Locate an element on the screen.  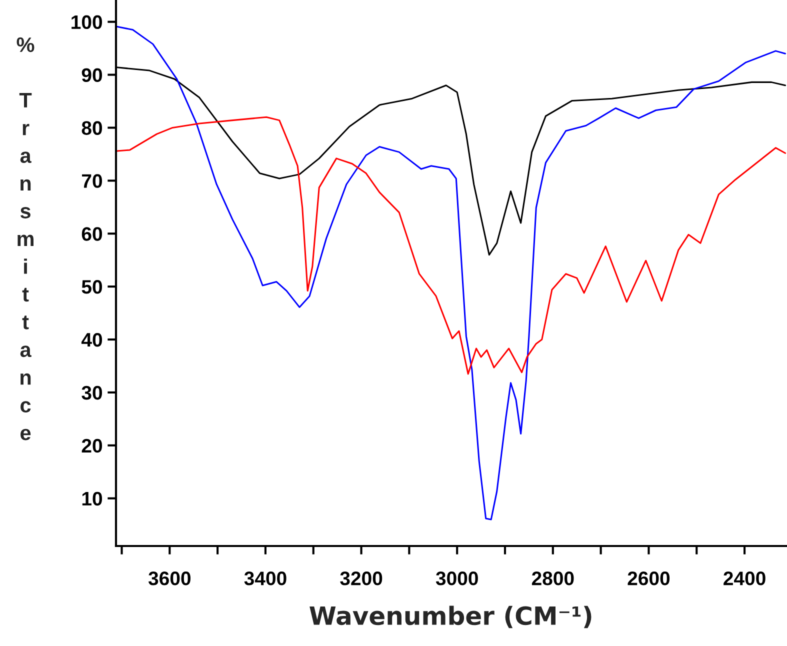
y-tick-label: 20 is located at coordinates (92, 445).